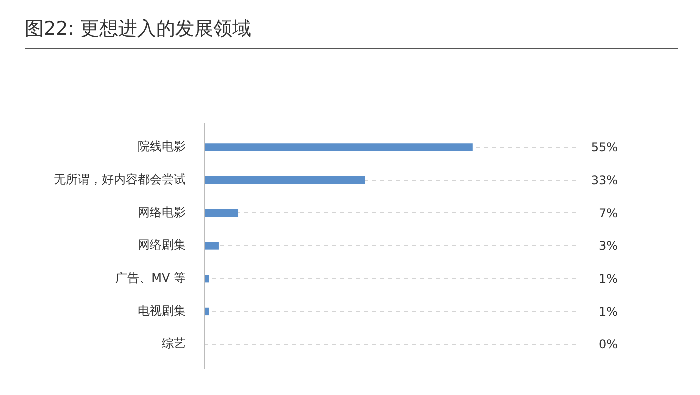 This screenshot has width=700, height=395. Describe the element at coordinates (151, 277) in the screenshot. I see `y-tick-label: 广告、MV 等` at that location.